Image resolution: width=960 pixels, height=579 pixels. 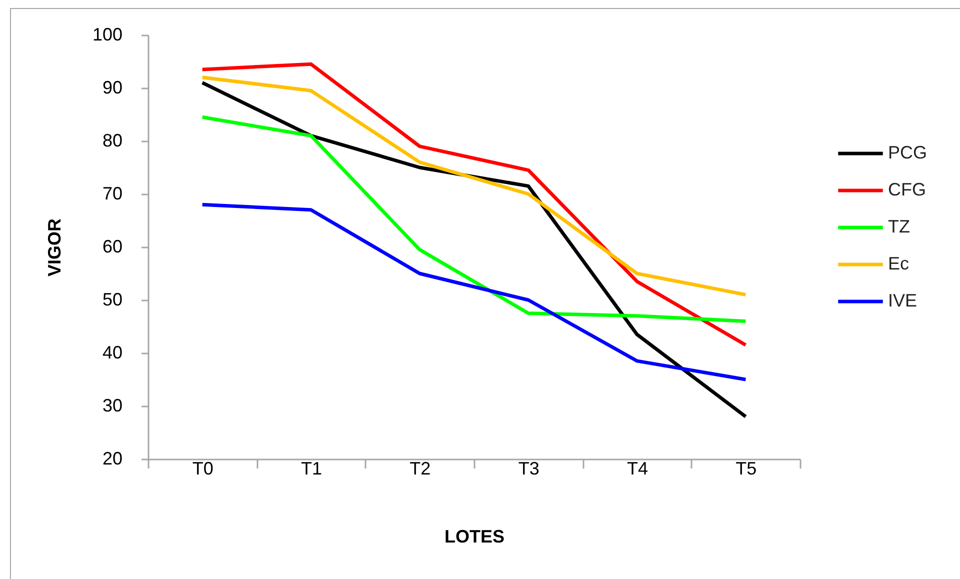 What do you see at coordinates (112, 140) in the screenshot?
I see `y-tick-label: 80` at bounding box center [112, 140].